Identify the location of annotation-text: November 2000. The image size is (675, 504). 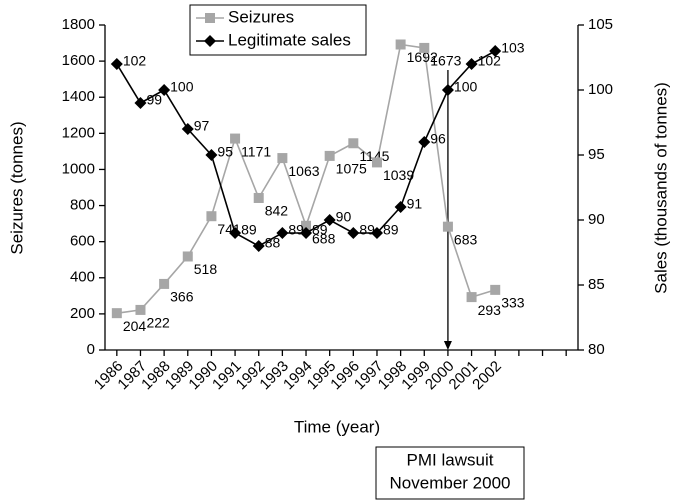
(450, 482).